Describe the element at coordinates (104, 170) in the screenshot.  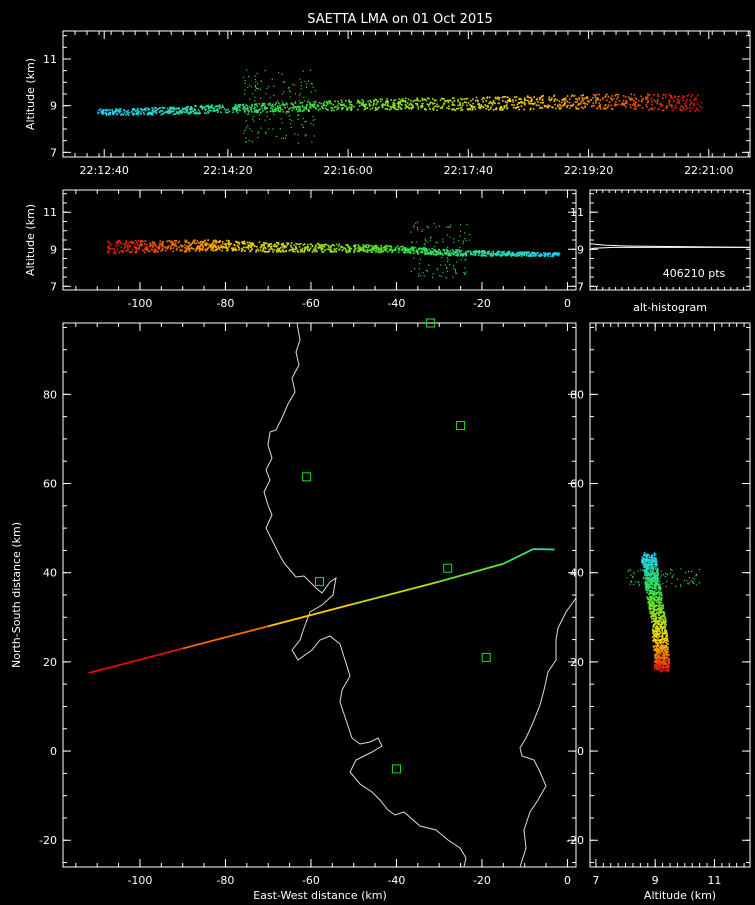
I see `p1-x-tick-label: 22:12:40` at that location.